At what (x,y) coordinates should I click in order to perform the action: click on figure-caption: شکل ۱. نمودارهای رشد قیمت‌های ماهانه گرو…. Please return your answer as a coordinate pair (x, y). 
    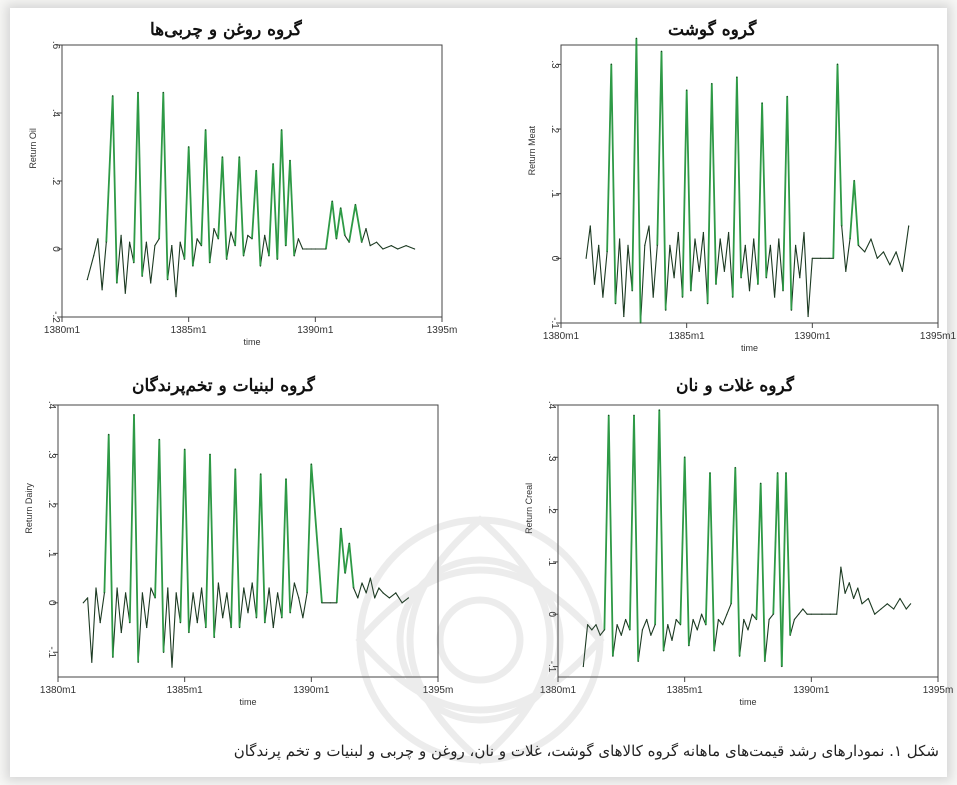
    Looking at the image, I should click on (586, 751).